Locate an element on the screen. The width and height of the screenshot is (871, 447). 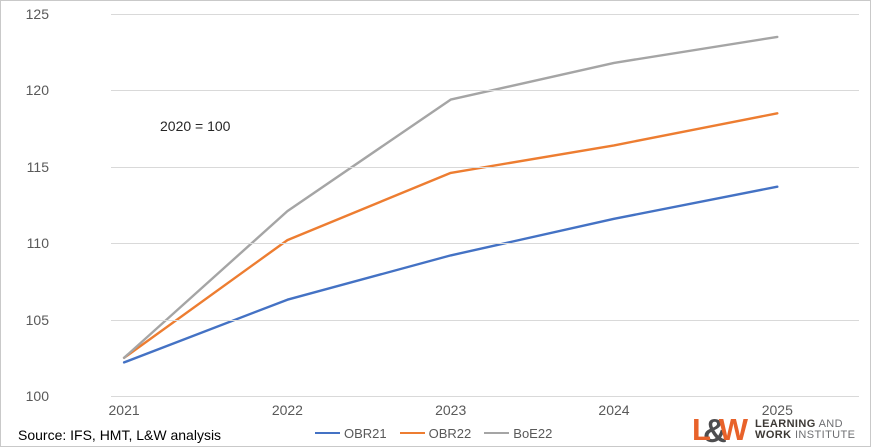
legend-label-obr22: OBR22 is located at coordinates (450, 433).